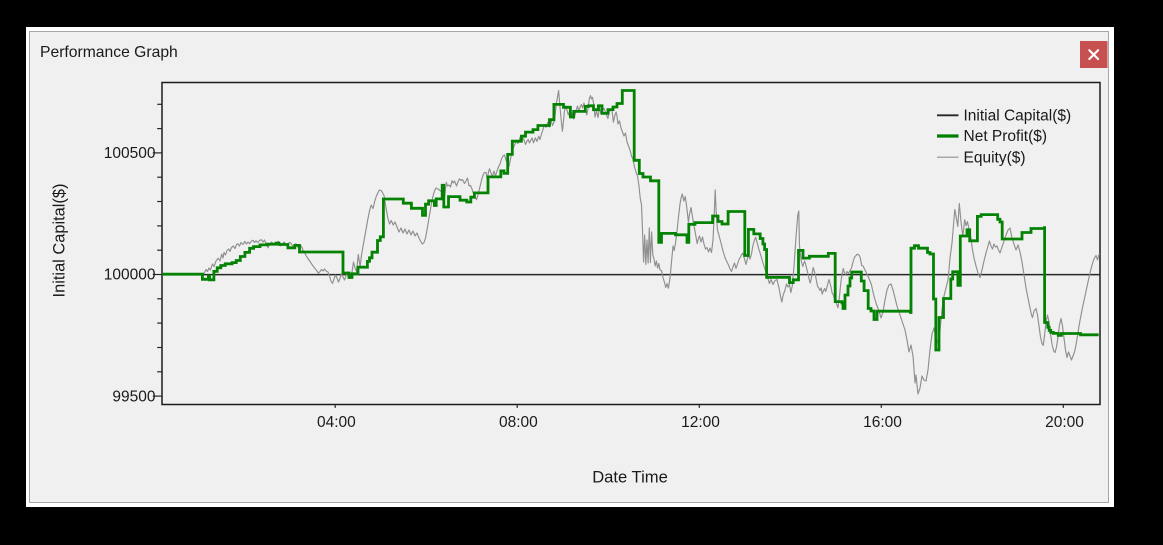  Describe the element at coordinates (995, 157) in the screenshot. I see `svg-text: Equity($)` at that location.